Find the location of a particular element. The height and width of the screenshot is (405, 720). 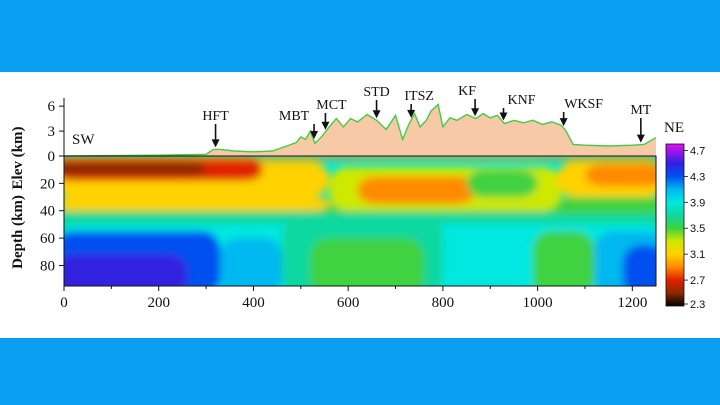

fault-arrowhead-hft is located at coordinates (215, 143).